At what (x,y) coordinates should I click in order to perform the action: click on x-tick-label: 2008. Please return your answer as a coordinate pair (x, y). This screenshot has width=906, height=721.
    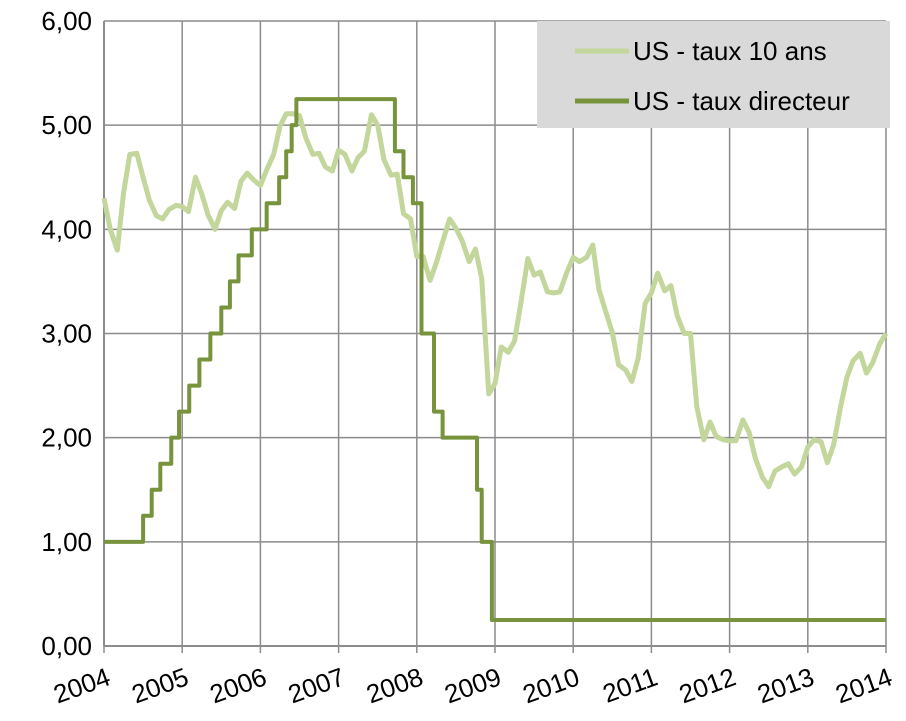
    Looking at the image, I should click on (394, 685).